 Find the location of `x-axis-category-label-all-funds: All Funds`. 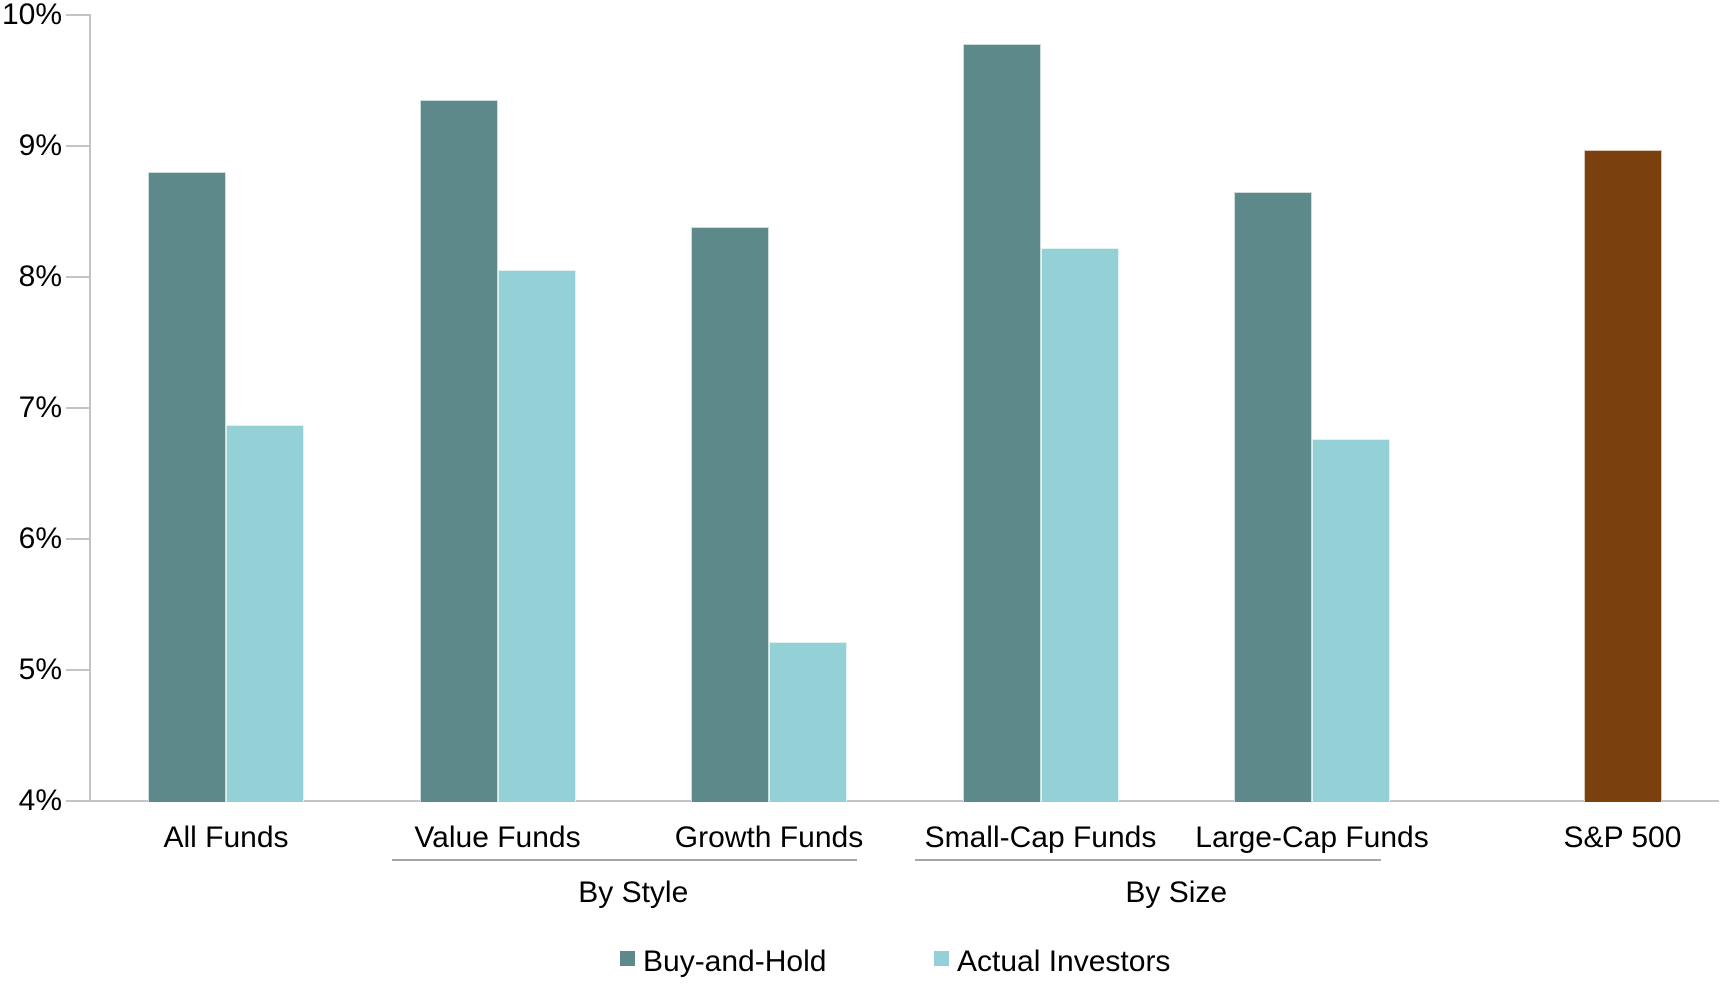

x-axis-category-label-all-funds: All Funds is located at coordinates (226, 837).